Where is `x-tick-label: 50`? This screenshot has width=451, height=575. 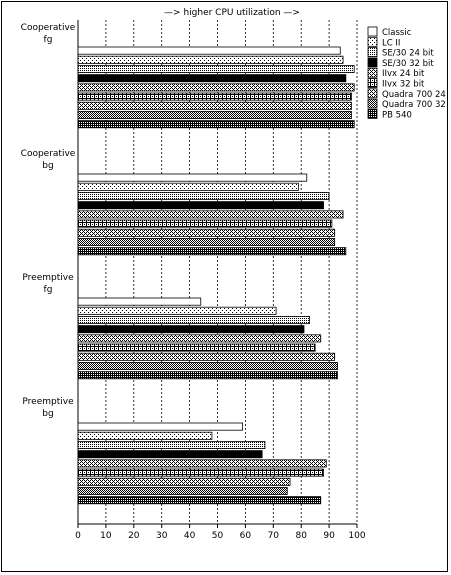
x-tick-label: 50 is located at coordinates (218, 536).